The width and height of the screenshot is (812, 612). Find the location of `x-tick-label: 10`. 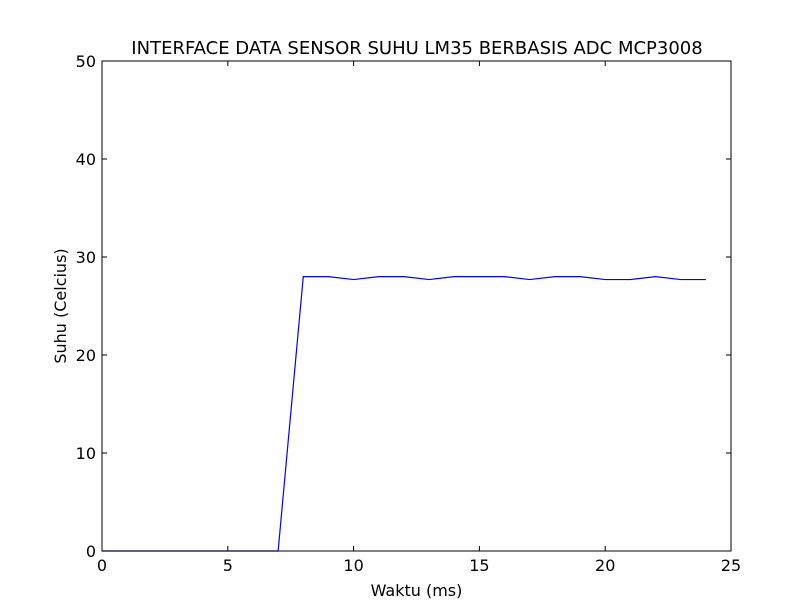

x-tick-label: 10 is located at coordinates (353, 565).